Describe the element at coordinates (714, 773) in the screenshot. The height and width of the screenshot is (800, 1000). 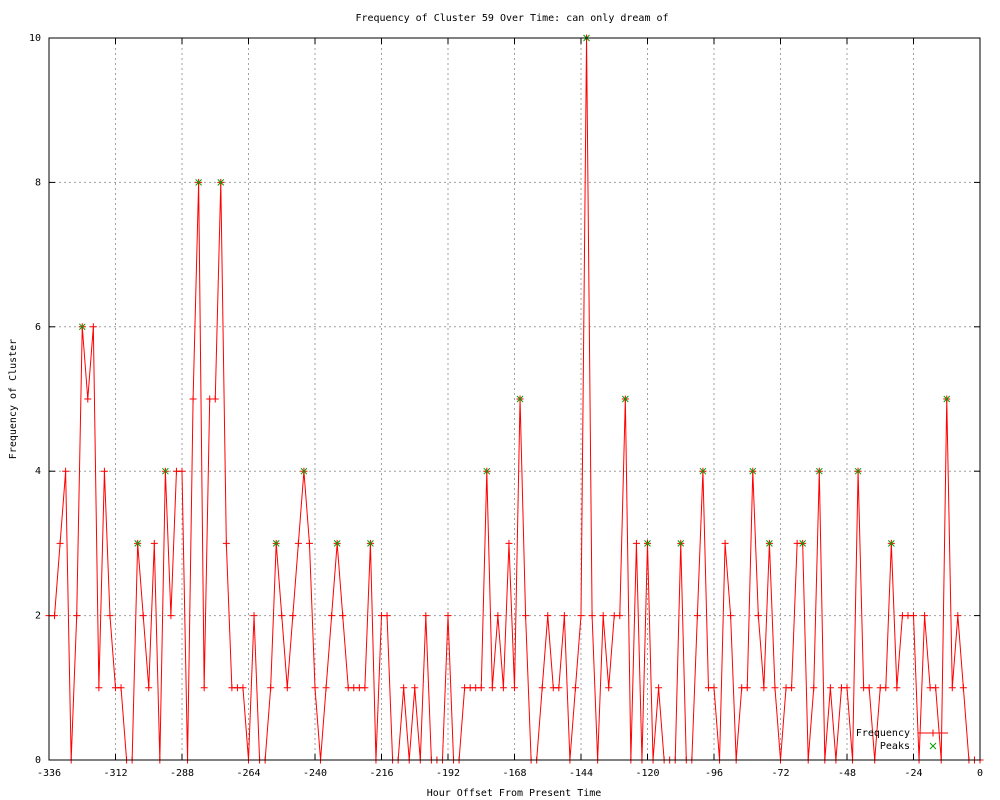
I see `x-tick-label: -96` at that location.